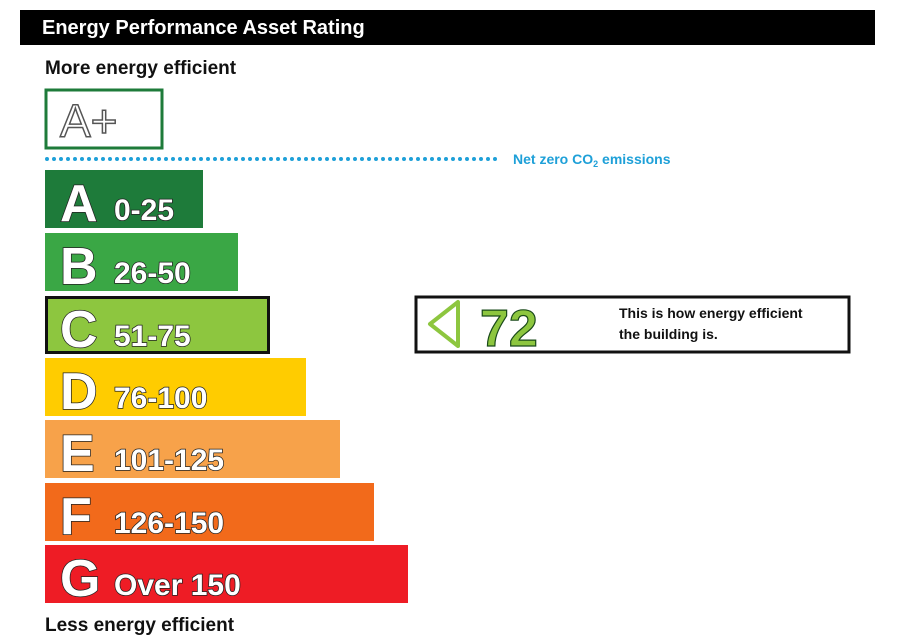 This screenshot has width=900, height=644. I want to click on band-letter: D, so click(79, 392).